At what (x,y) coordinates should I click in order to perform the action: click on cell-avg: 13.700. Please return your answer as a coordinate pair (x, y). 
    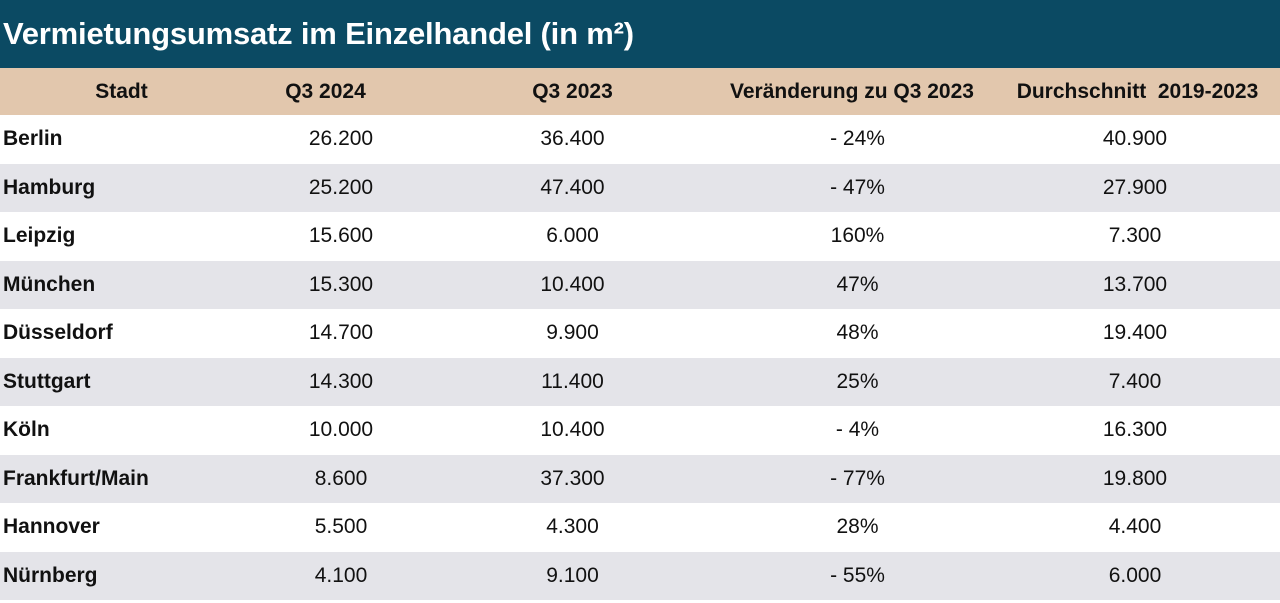
    Looking at the image, I should click on (1135, 284).